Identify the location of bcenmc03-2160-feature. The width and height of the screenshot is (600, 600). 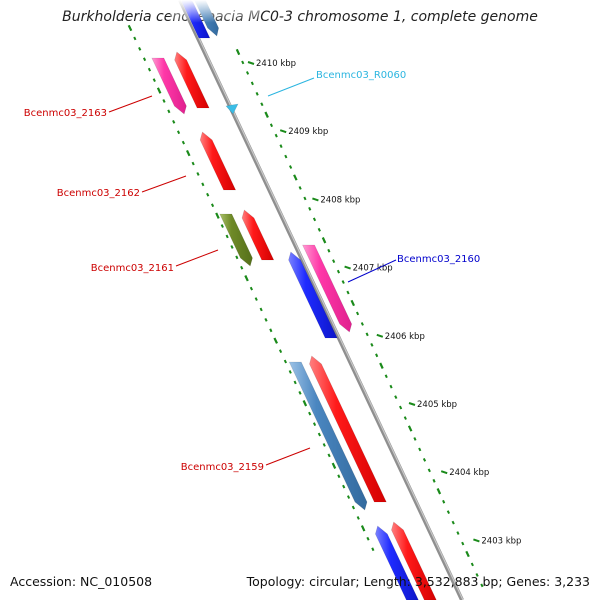
(327, 288).